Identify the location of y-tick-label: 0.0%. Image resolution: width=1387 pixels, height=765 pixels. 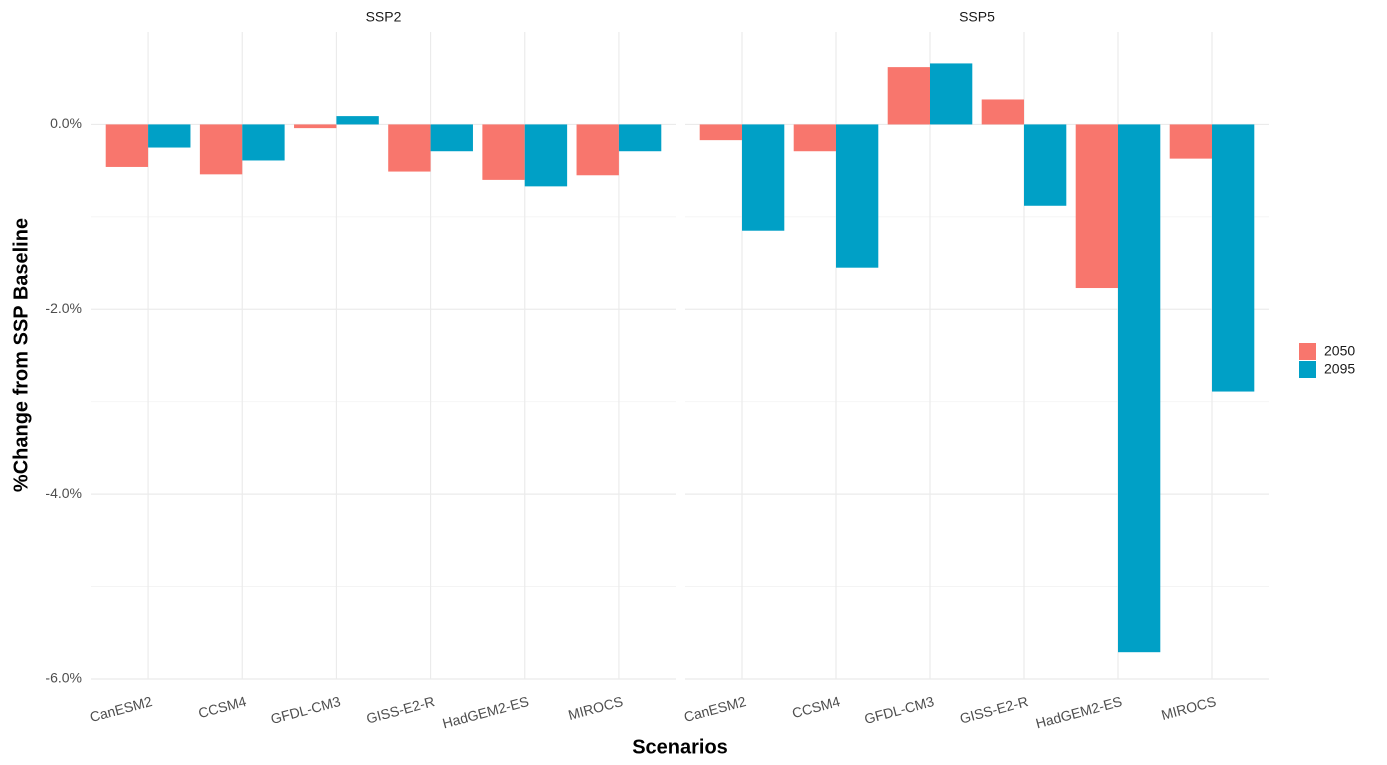
(66, 123).